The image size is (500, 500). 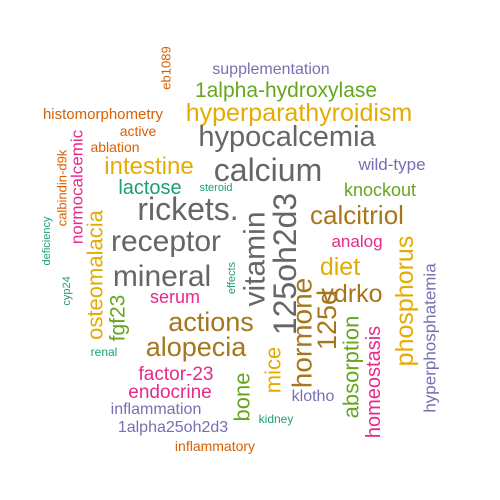 I want to click on word: 125oh2d3, so click(x=285, y=264).